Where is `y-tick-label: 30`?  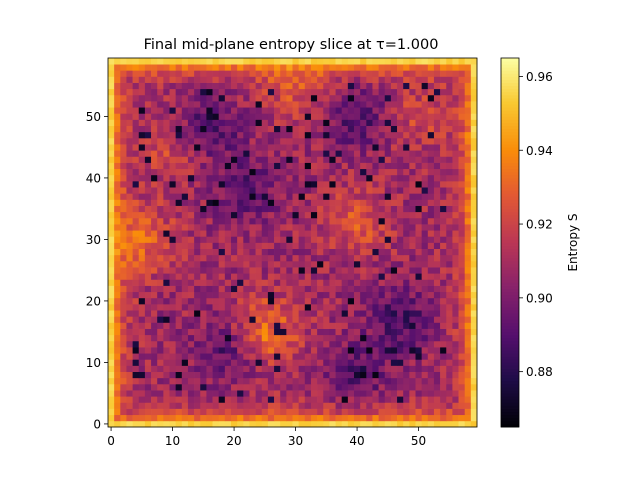
y-tick-label: 30 is located at coordinates (93, 240).